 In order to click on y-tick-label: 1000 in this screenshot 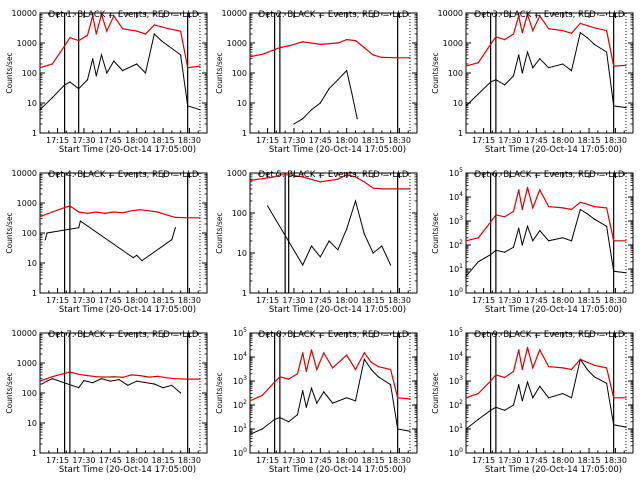, I will do `click(27, 43)`.